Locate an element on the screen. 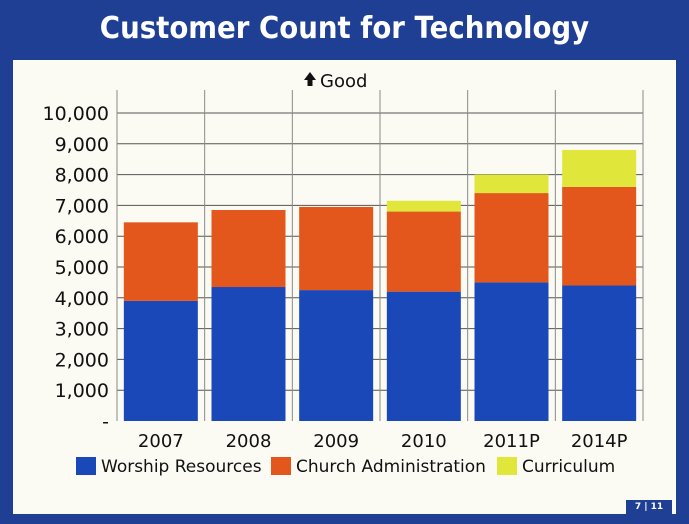 This screenshot has width=689, height=524. bar-worship-resources-2014P is located at coordinates (599, 353).